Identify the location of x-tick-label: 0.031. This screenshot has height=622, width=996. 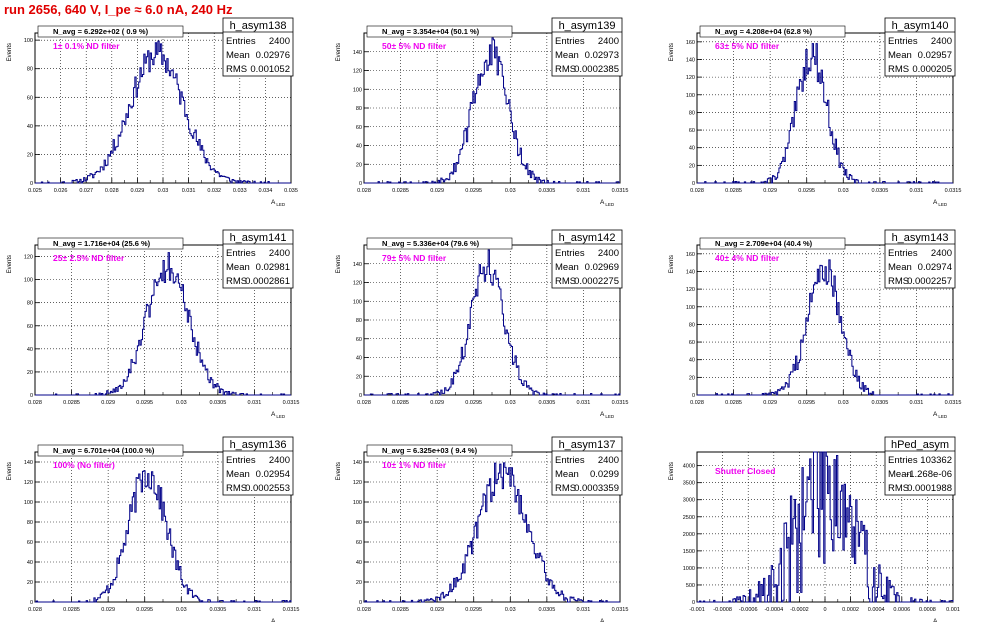
(584, 610).